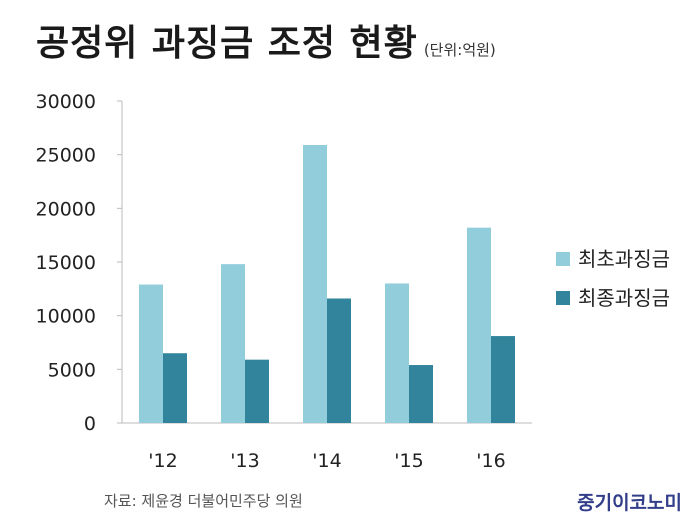 The image size is (700, 522). I want to click on y-tick-label: 20000, so click(66, 209).